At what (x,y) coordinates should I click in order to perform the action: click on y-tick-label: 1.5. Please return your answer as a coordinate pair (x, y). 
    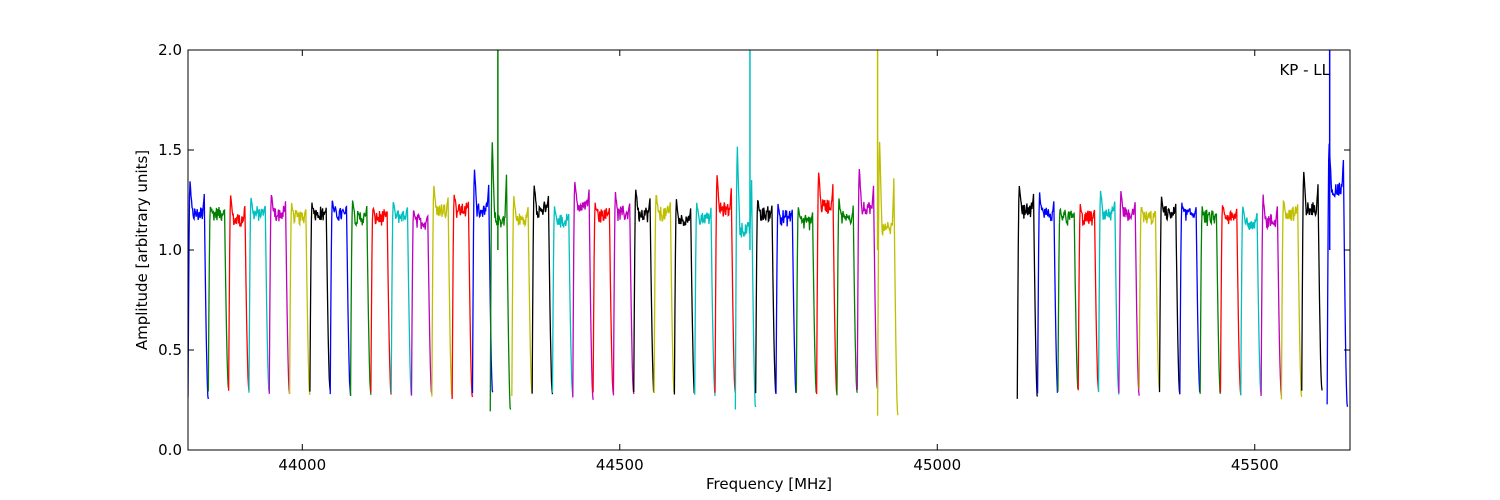
    Looking at the image, I should click on (170, 150).